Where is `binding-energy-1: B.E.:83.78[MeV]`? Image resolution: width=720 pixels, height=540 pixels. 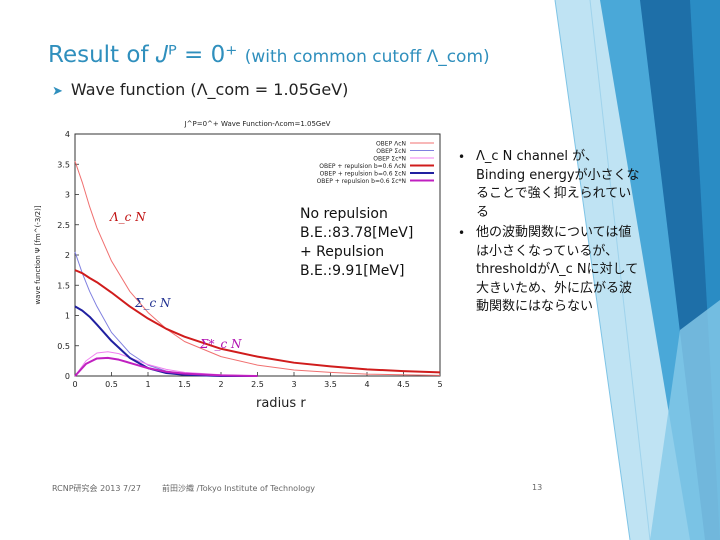 binding-energy-1: B.E.:83.78[MeV] is located at coordinates (357, 233).